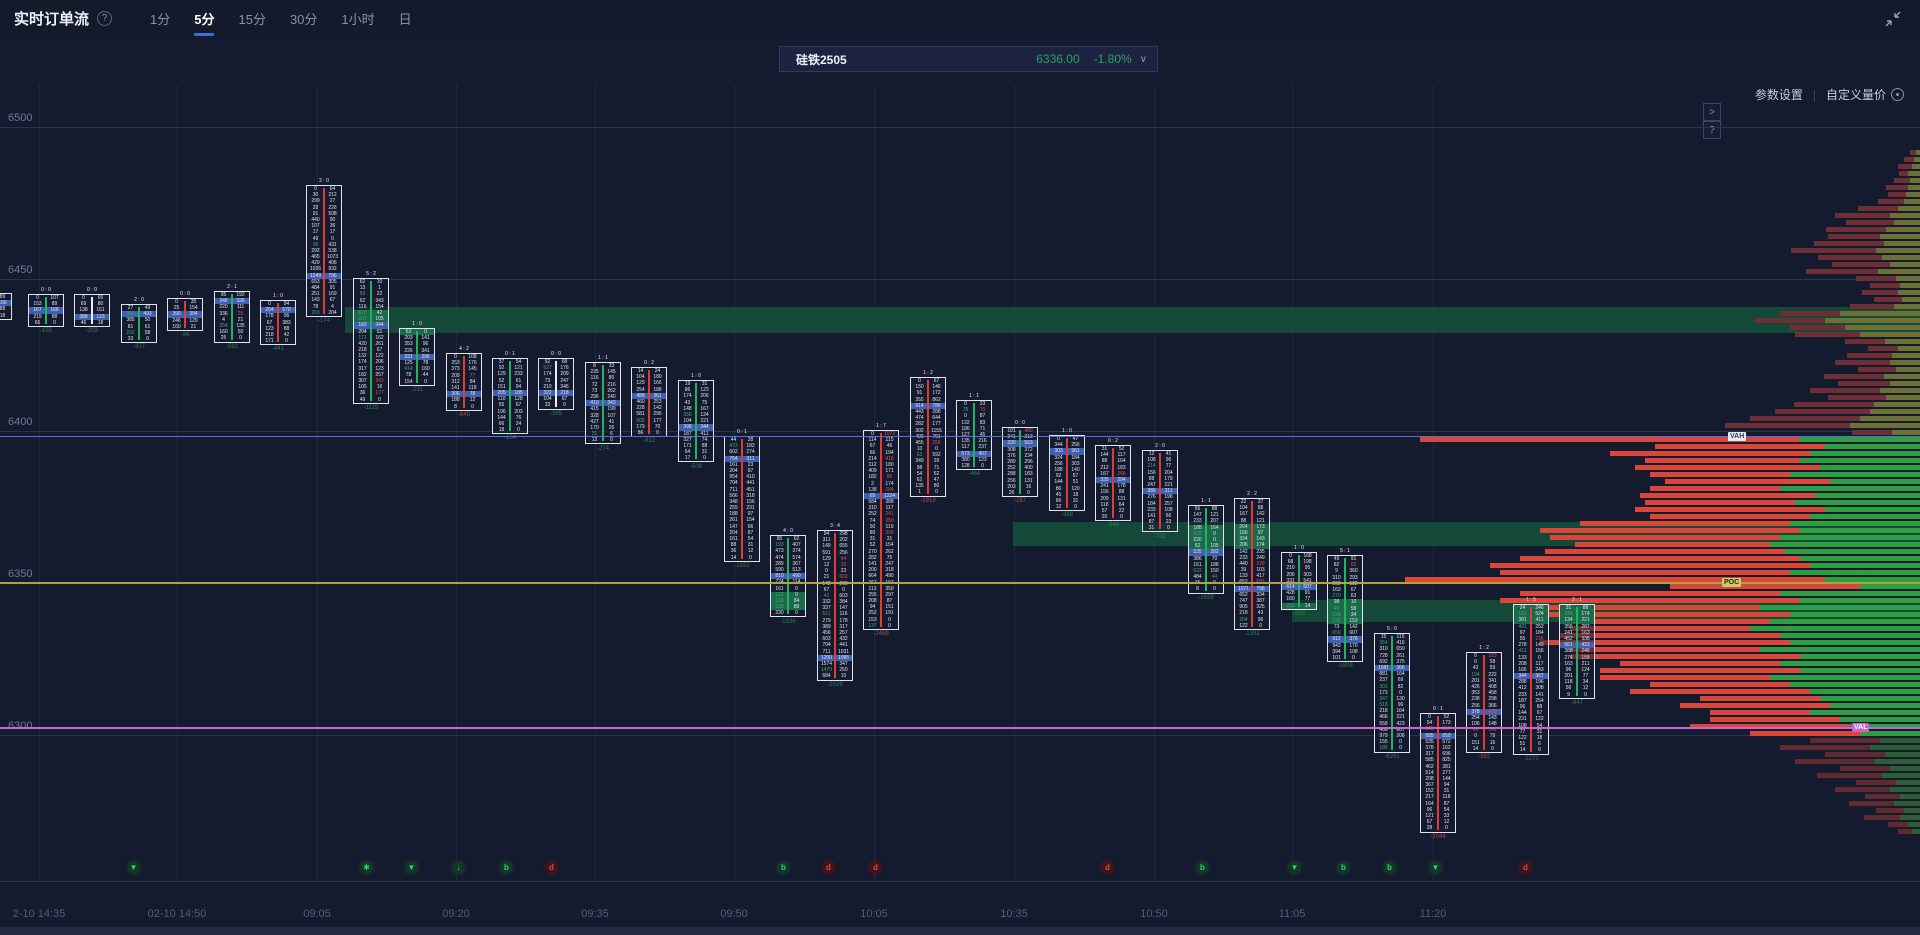  I want to click on tab-interval-0: 1分, so click(160, 19).